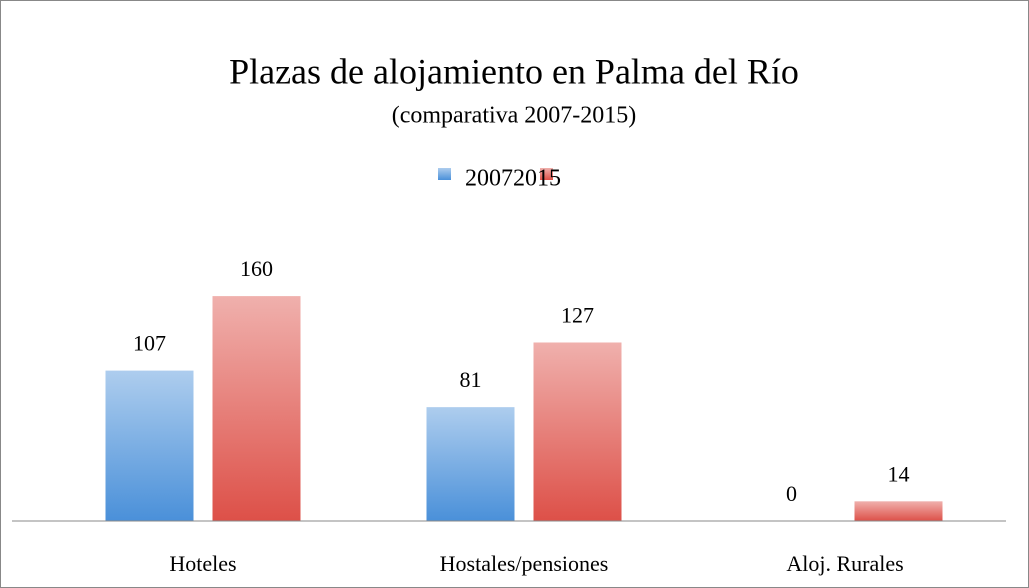 The width and height of the screenshot is (1029, 588). What do you see at coordinates (202, 563) in the screenshot?
I see `x-tick-label: Hoteles` at bounding box center [202, 563].